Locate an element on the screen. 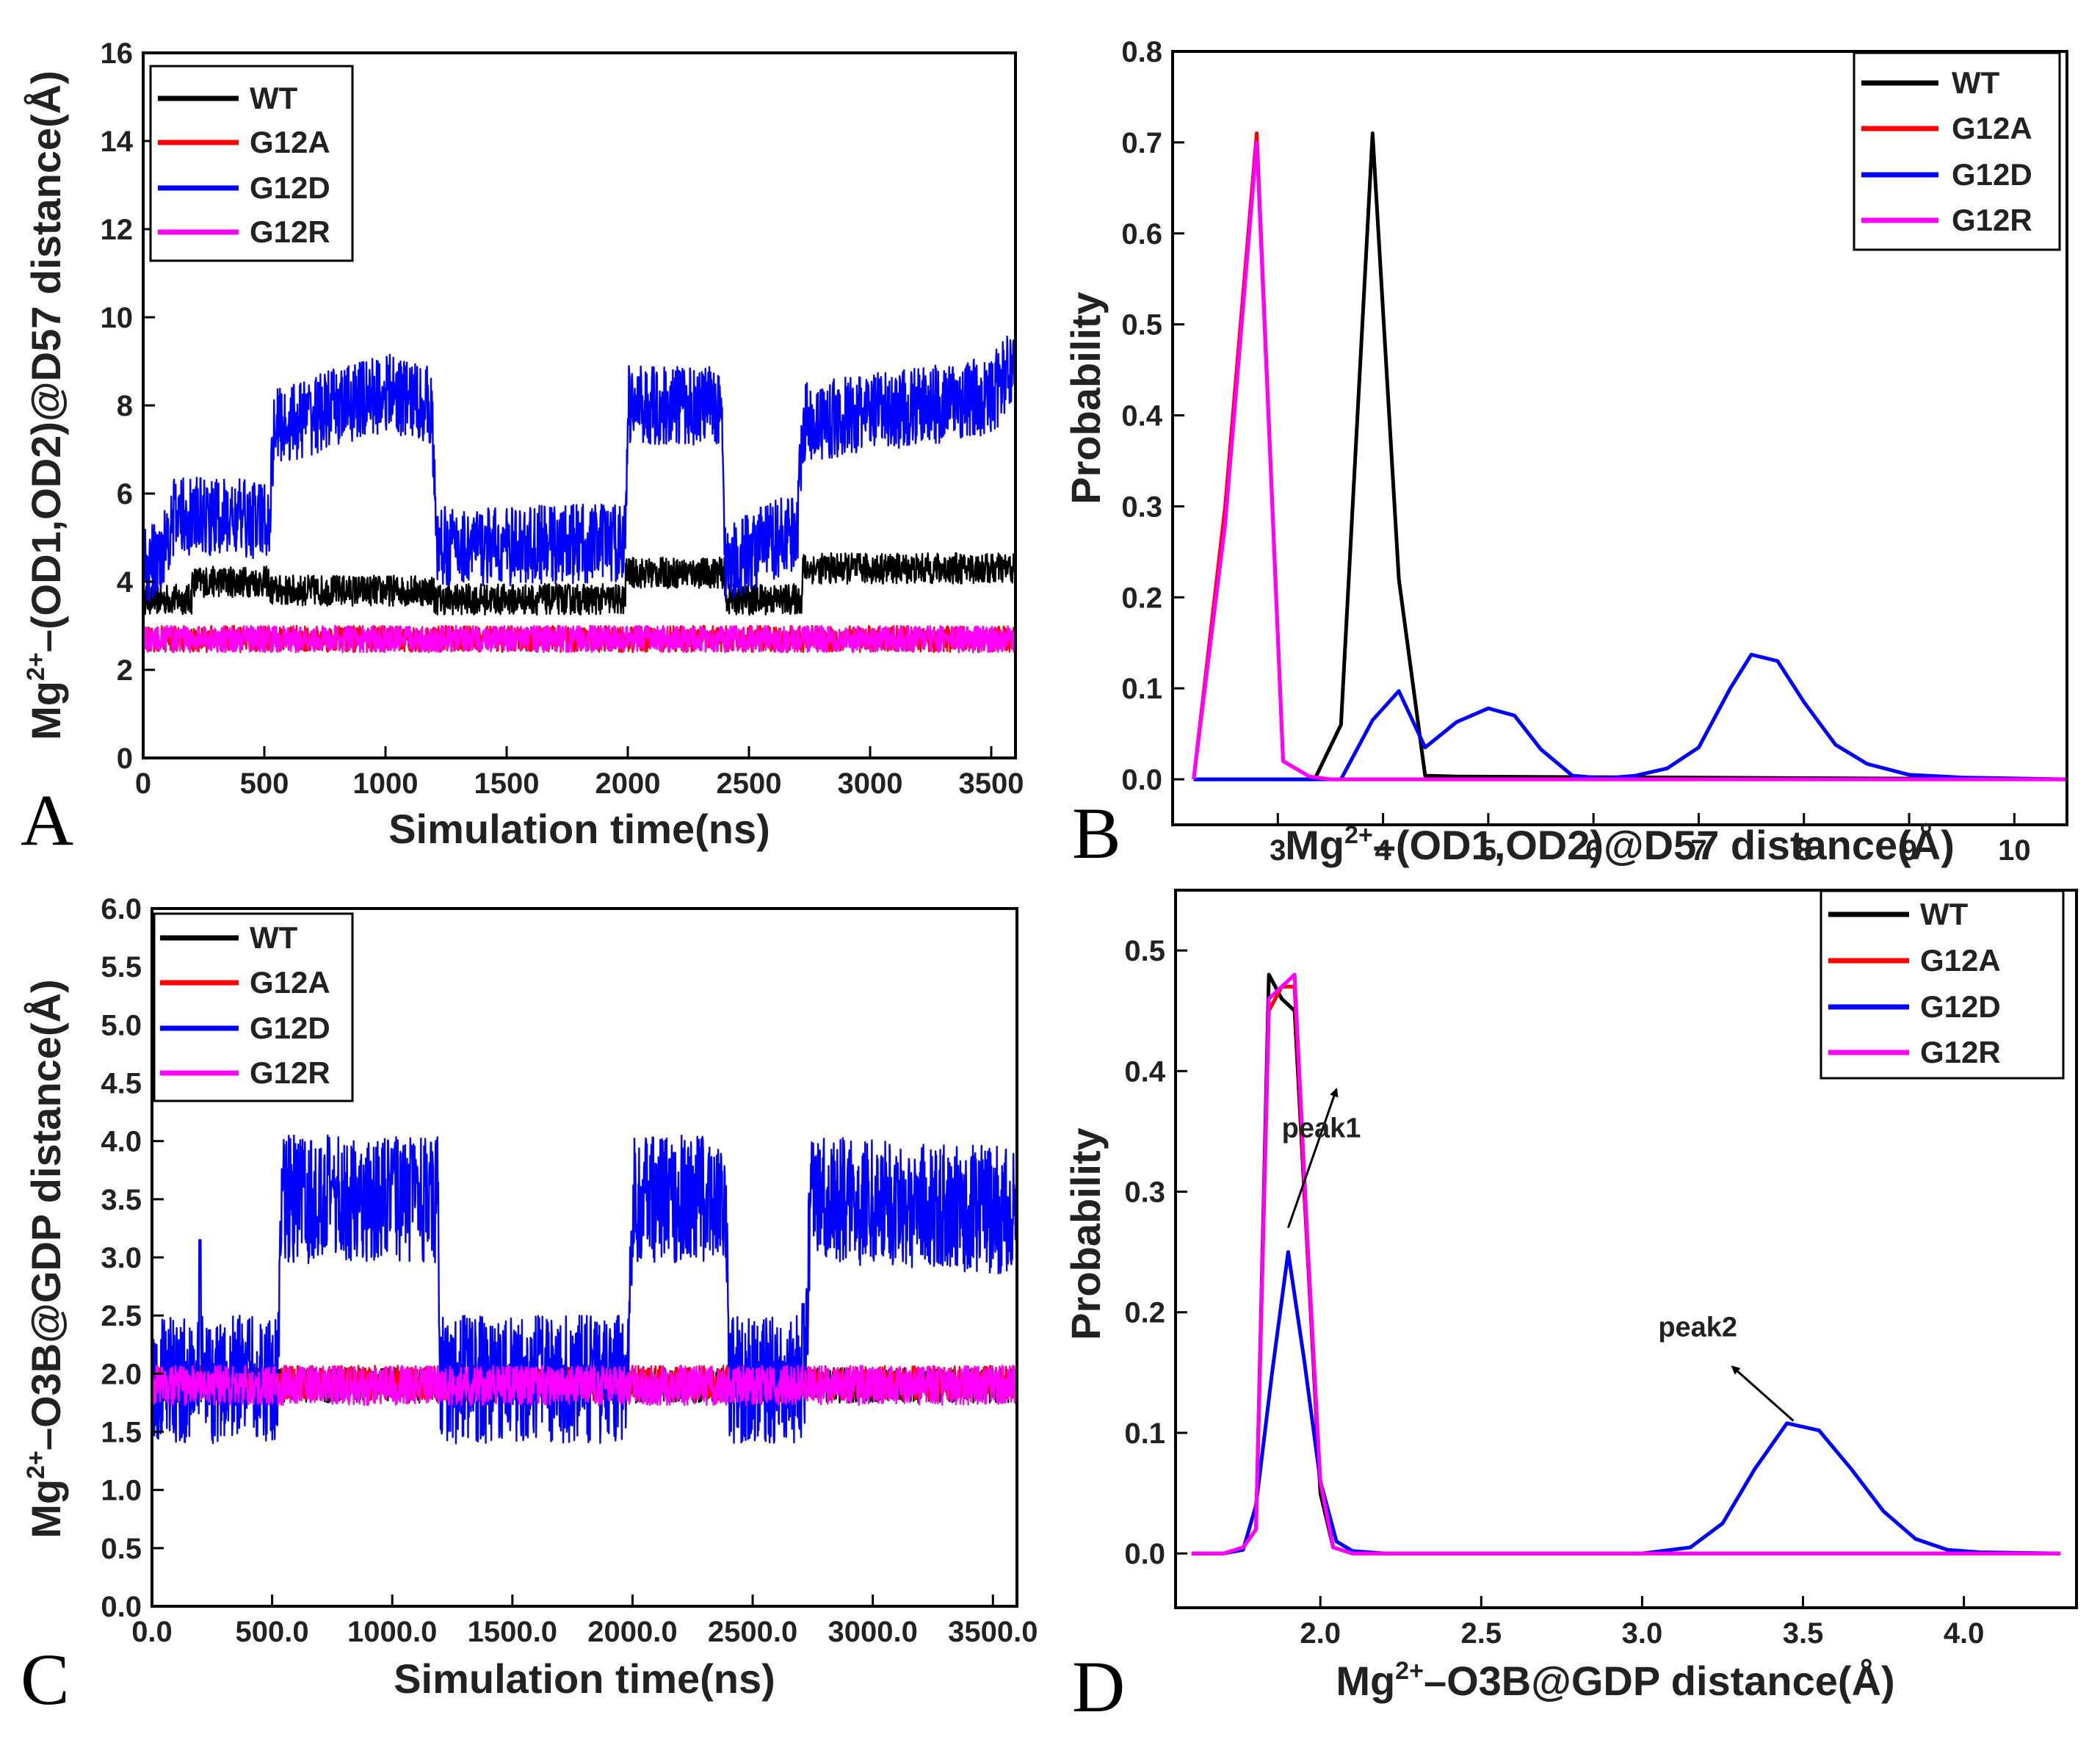 The width and height of the screenshot is (2100, 1737). chart-c-ytick-label: 2.0 is located at coordinates (122, 1374).